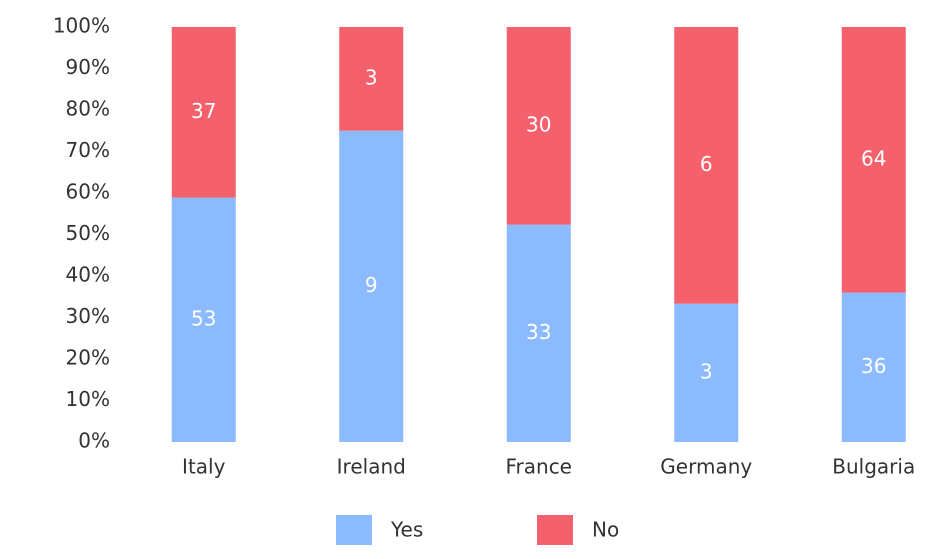  I want to click on y-tick-label: 0%, so click(94, 441).